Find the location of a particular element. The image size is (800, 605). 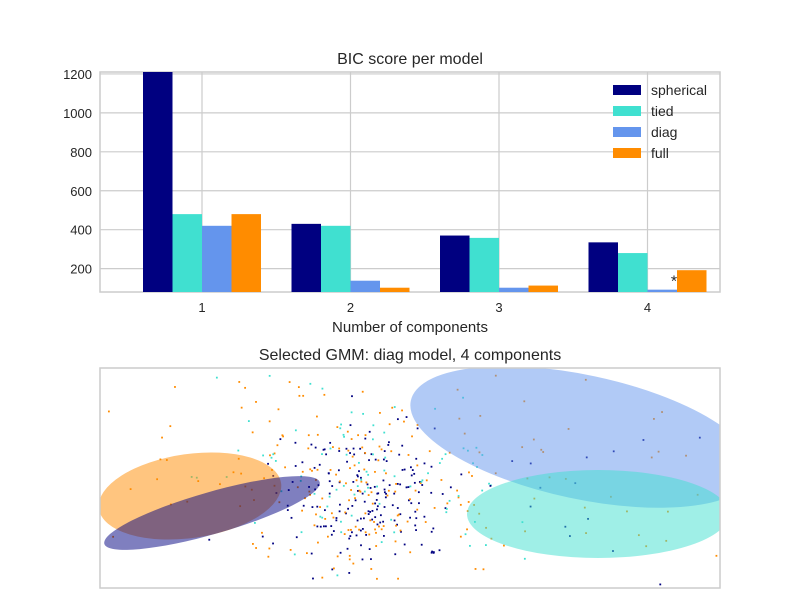

legend-swatch-spherical is located at coordinates (627, 90).